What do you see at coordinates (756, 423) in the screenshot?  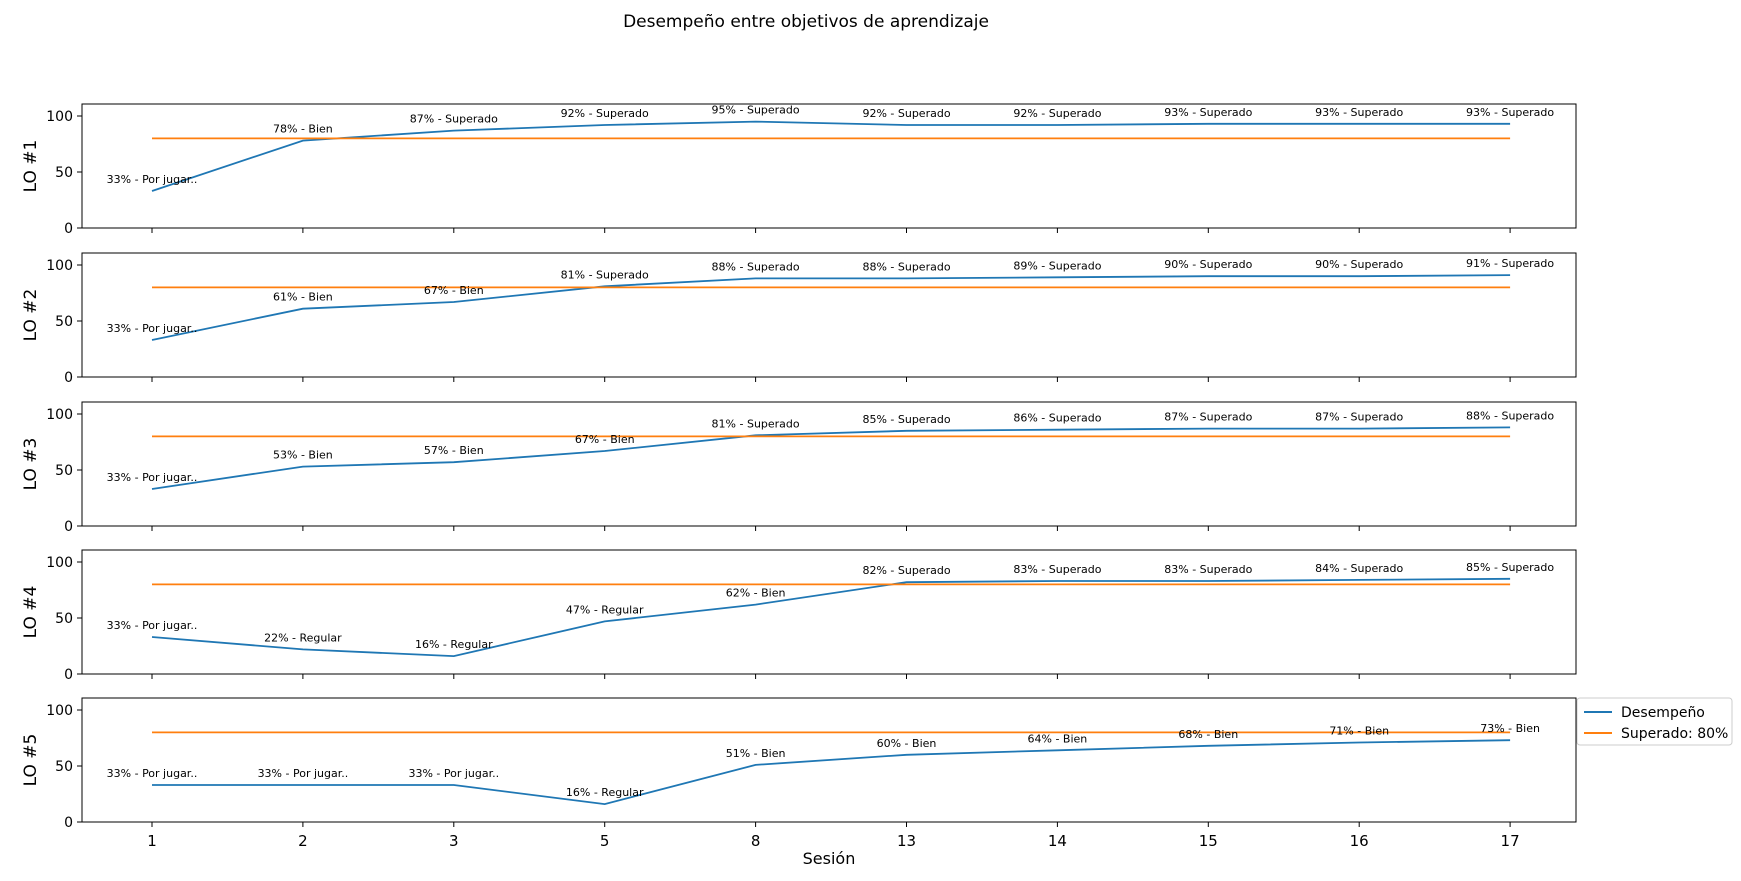 I see `data-label: 81% - Superado` at bounding box center [756, 423].